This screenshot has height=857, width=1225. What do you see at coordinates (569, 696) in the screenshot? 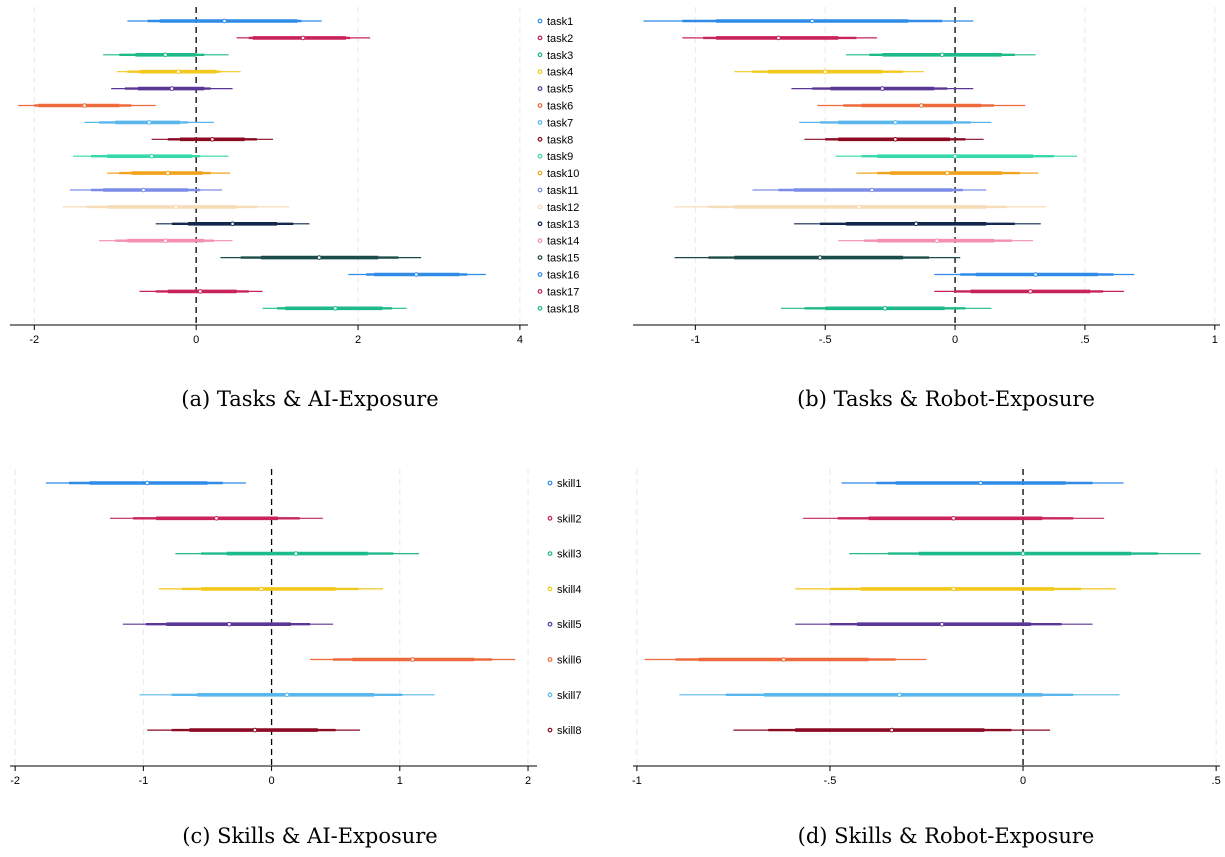
I see `legend-label-skill7: skill7` at bounding box center [569, 696].